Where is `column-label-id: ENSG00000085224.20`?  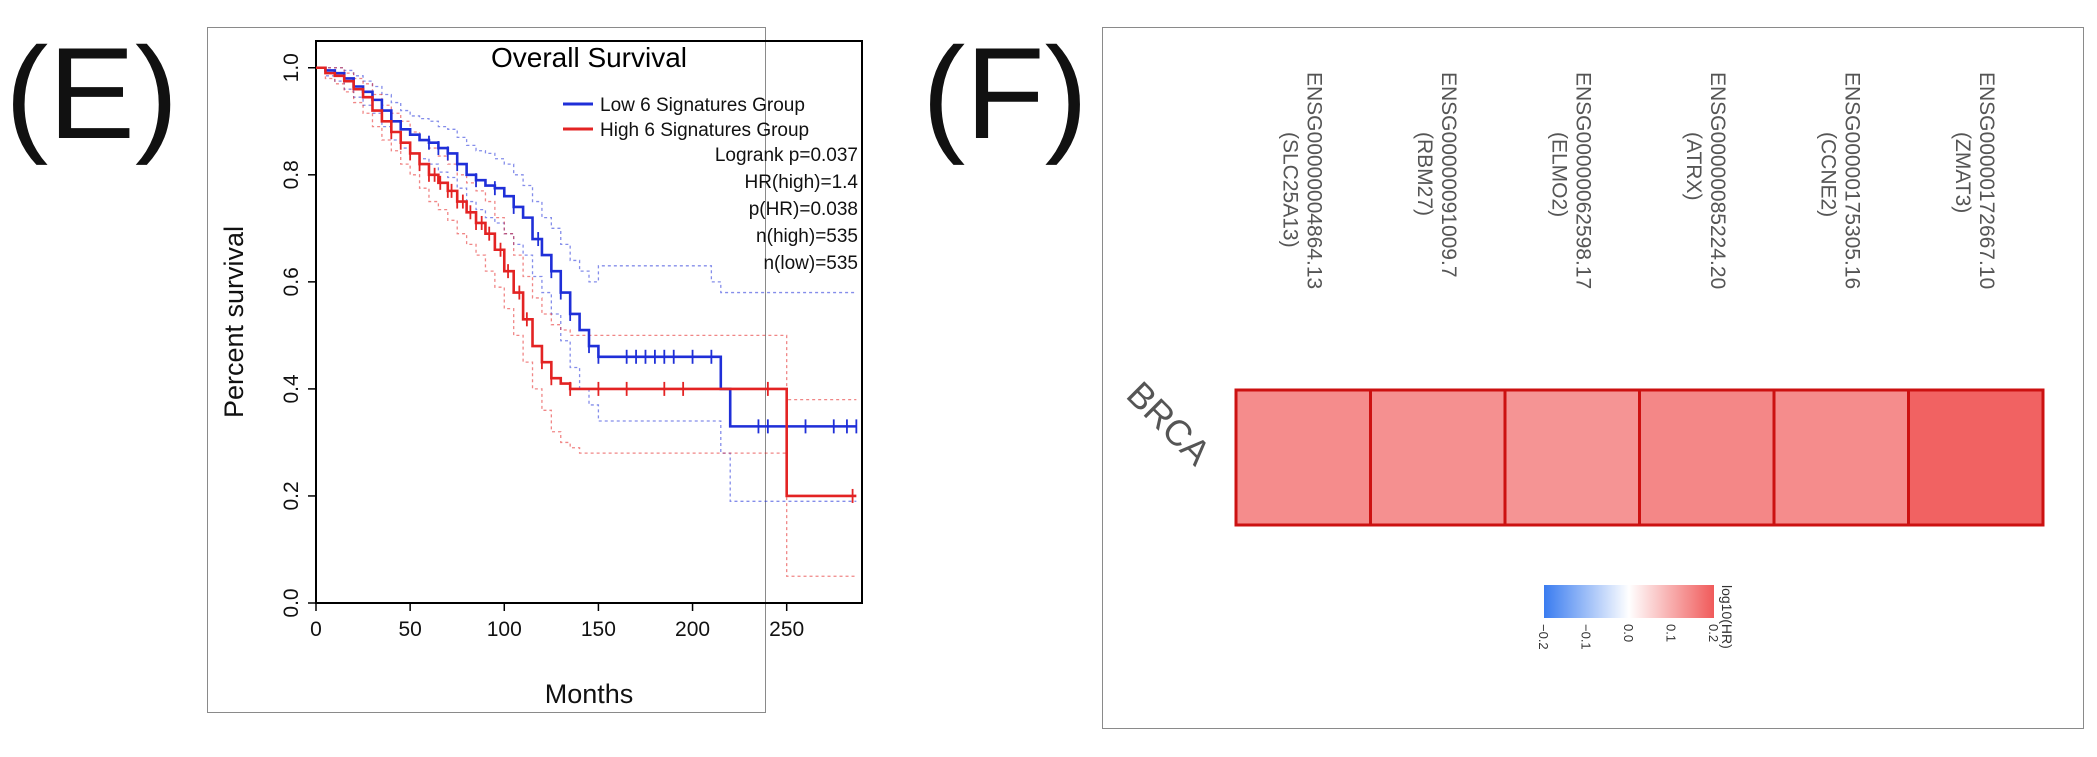
column-label-id: ENSG00000085224.20 is located at coordinates (1717, 180).